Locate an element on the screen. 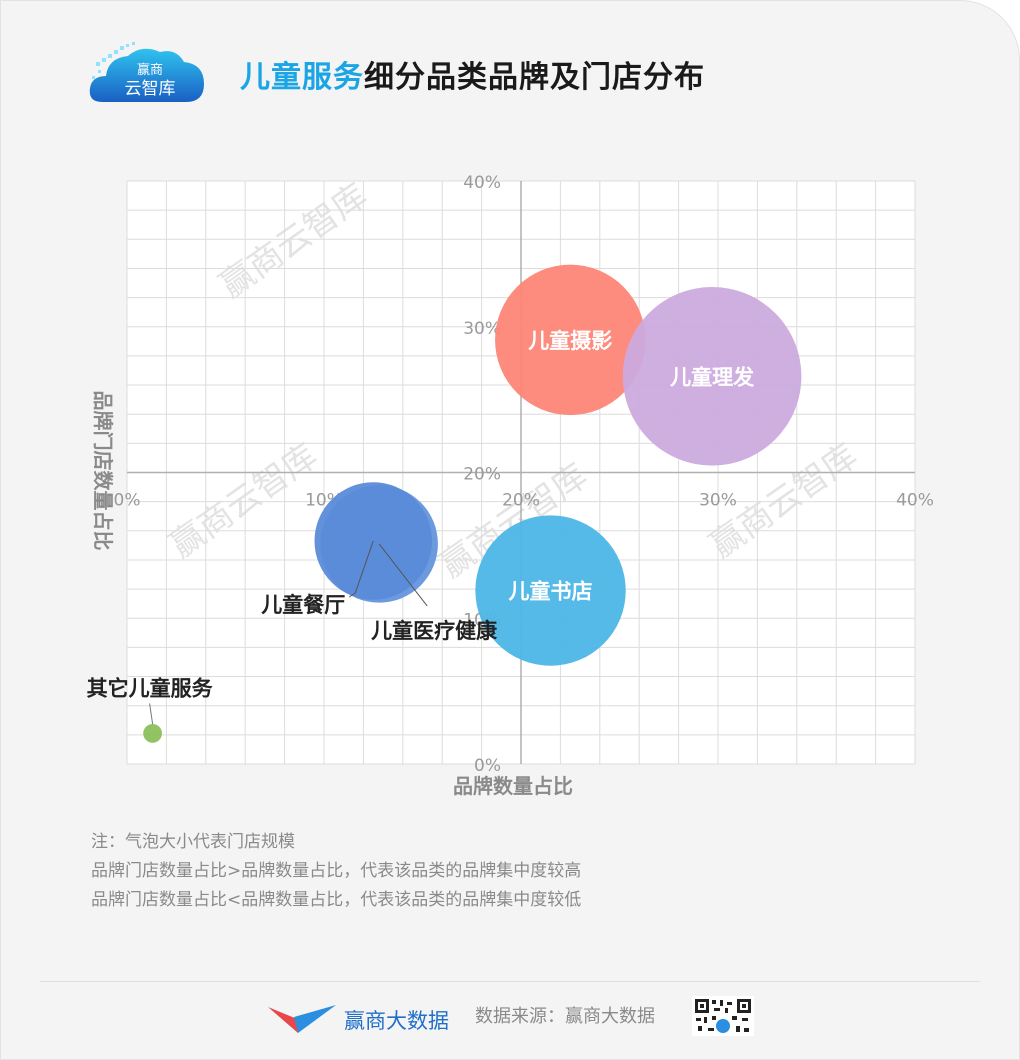 This screenshot has width=1020, height=1060. brand-bird-icon is located at coordinates (302, 1019).